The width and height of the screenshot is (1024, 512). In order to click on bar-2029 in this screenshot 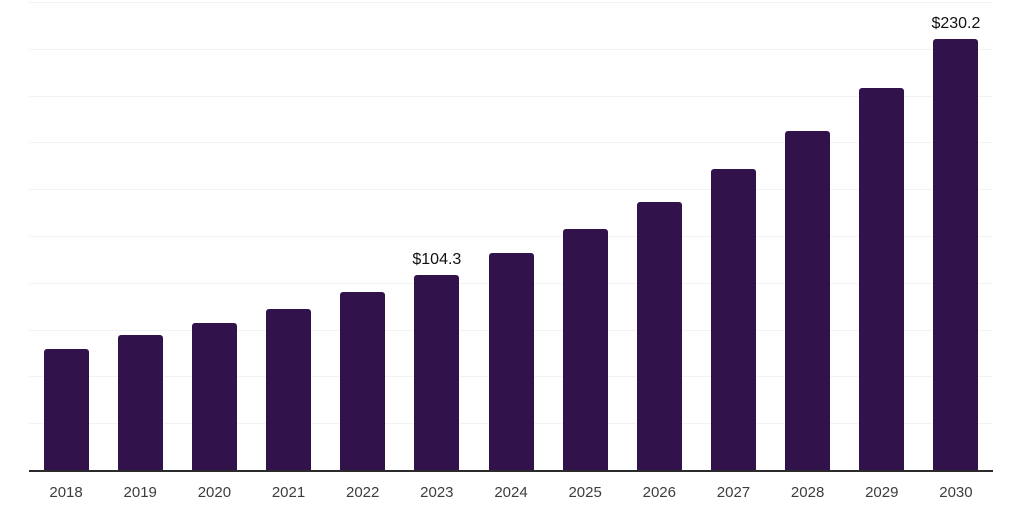, I will do `click(882, 278)`.